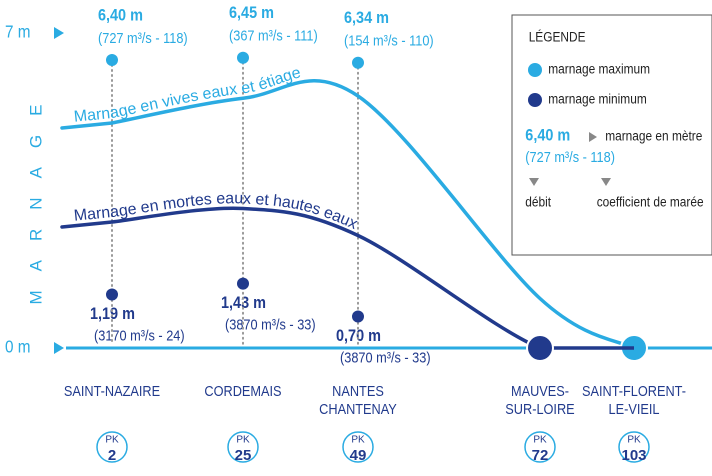 This screenshot has width=712, height=476. Describe the element at coordinates (539, 408) in the screenshot. I see `x-tick-label: SUR-LOIRE` at that location.